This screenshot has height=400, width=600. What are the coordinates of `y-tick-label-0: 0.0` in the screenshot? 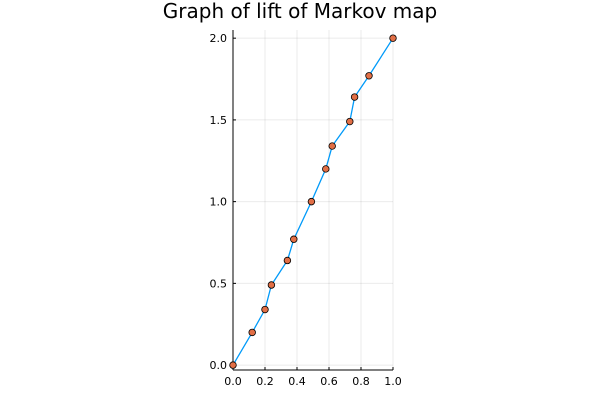 It's located at (219, 365).